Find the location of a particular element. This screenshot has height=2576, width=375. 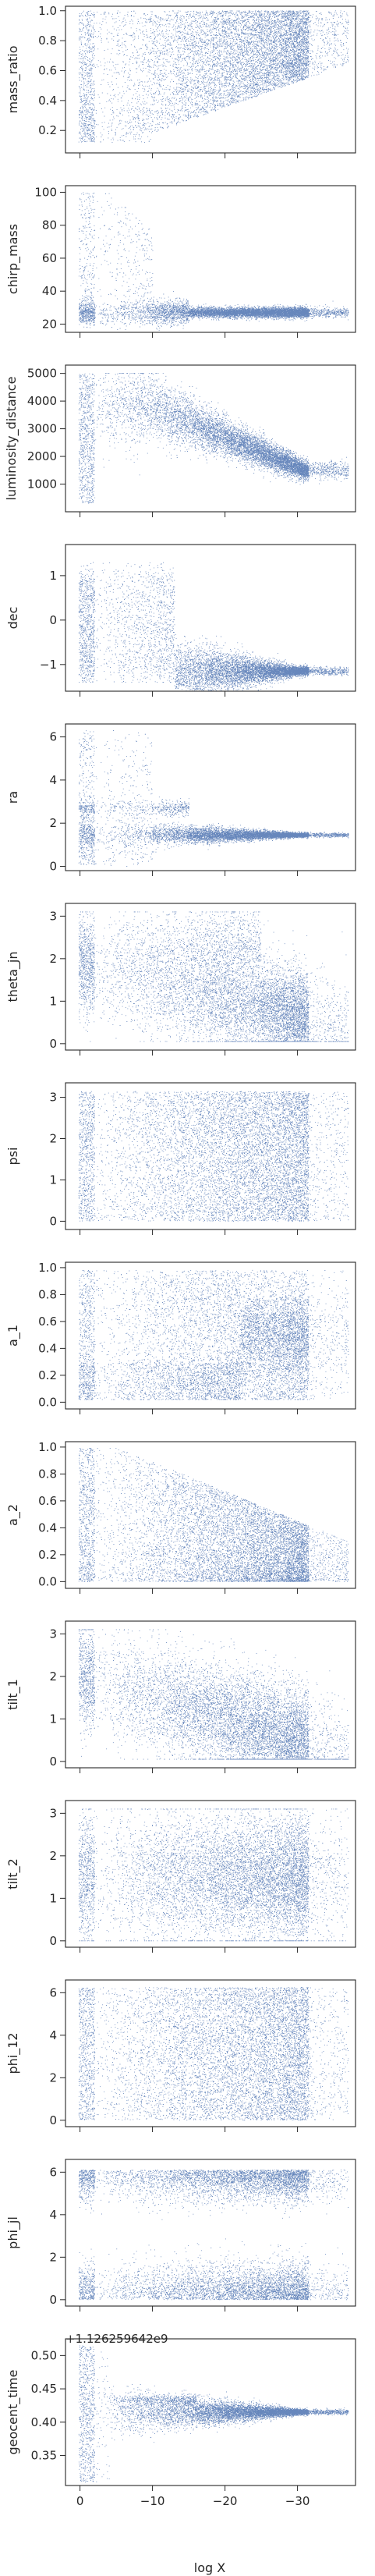

scatter-points-dec is located at coordinates (213, 626).